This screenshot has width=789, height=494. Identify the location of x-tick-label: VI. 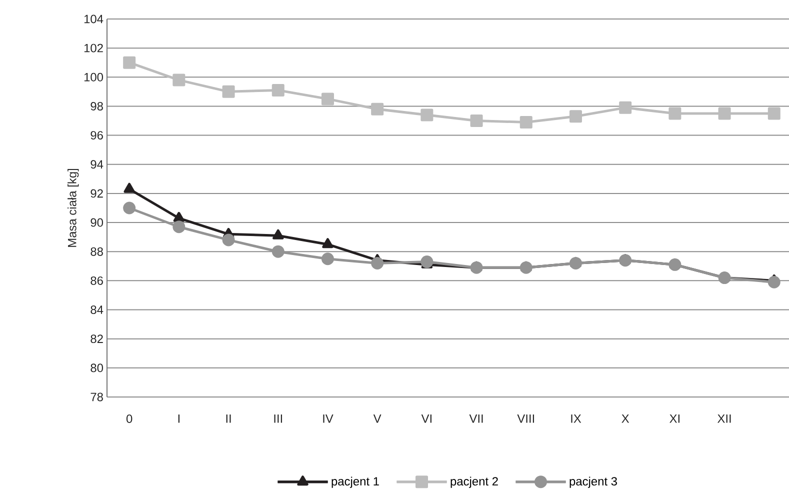
(426, 418).